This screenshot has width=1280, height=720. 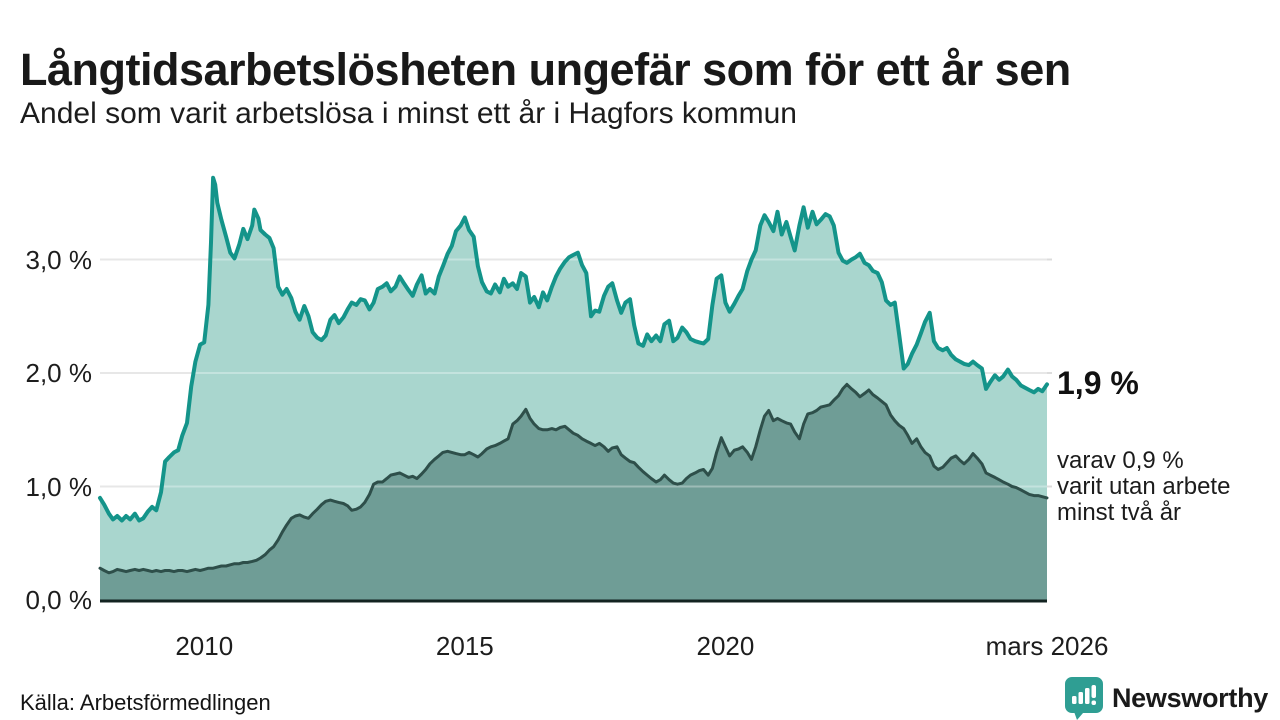 I want to click on x-tick-label: mars 2026, so click(x=1047, y=646).